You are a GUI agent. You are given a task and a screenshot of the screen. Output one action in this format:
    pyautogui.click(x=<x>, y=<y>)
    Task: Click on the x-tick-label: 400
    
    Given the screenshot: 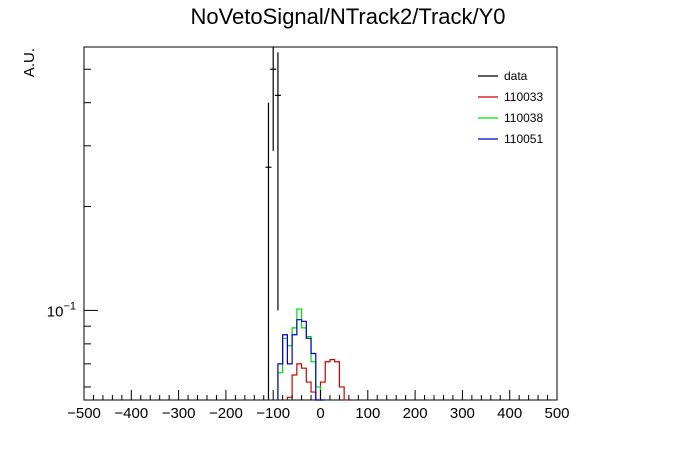 What is the action you would take?
    pyautogui.click(x=509, y=413)
    